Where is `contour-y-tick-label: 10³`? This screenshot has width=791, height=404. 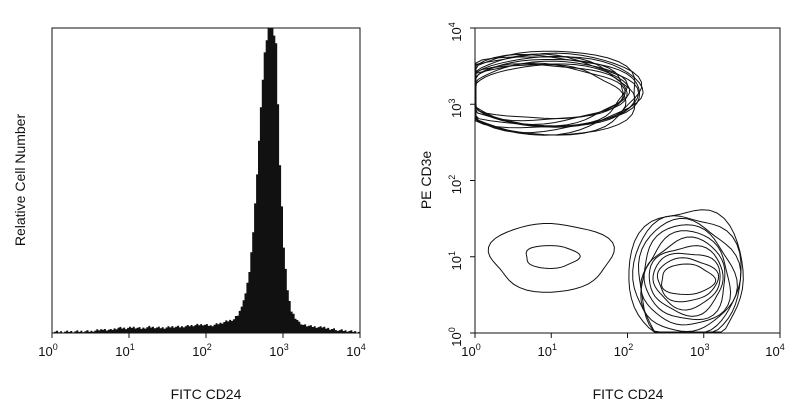 contour-y-tick-label: 10³ is located at coordinates (455, 108).